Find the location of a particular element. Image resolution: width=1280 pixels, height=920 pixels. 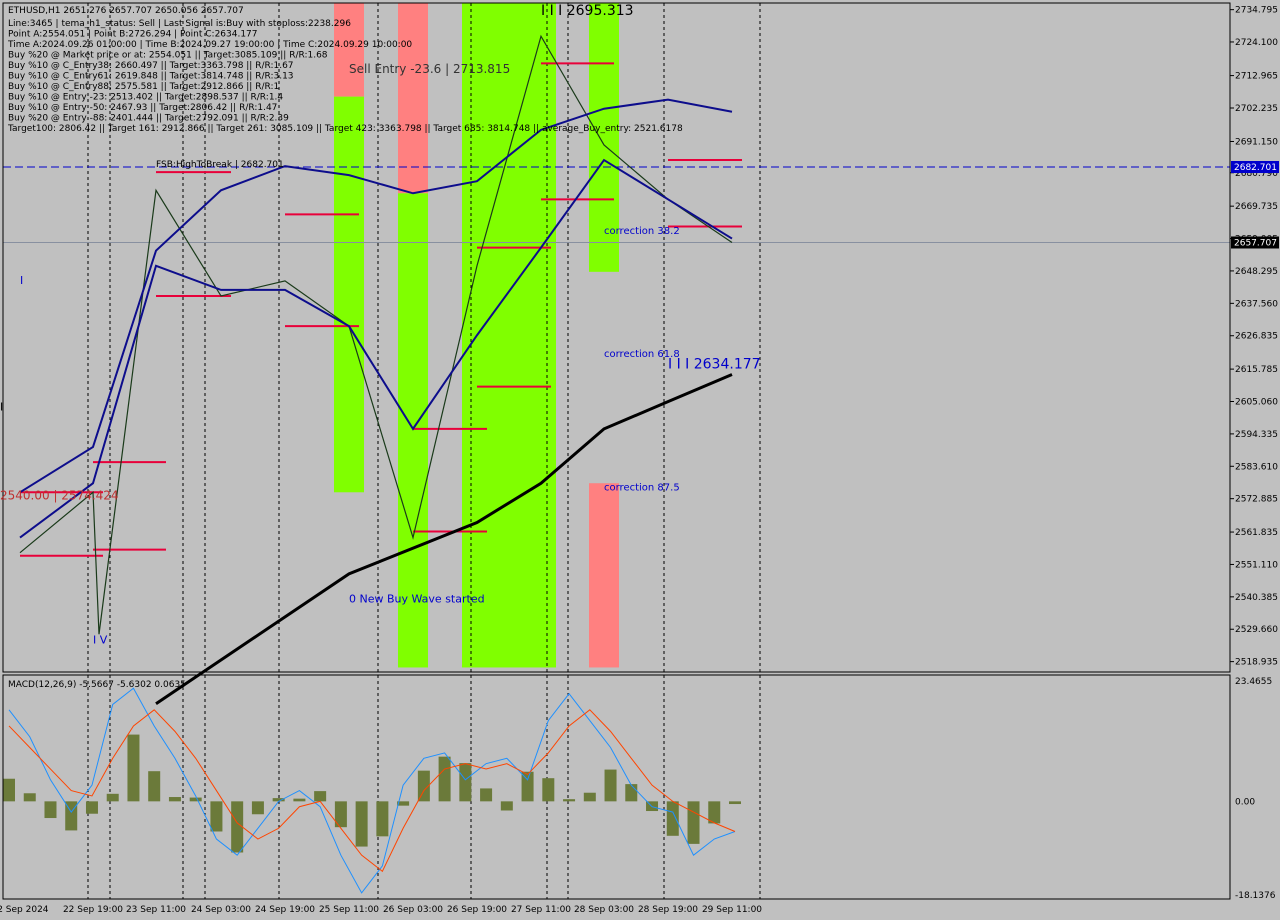

price-tick-label-6: 2669.735 is located at coordinates (1256, 207).